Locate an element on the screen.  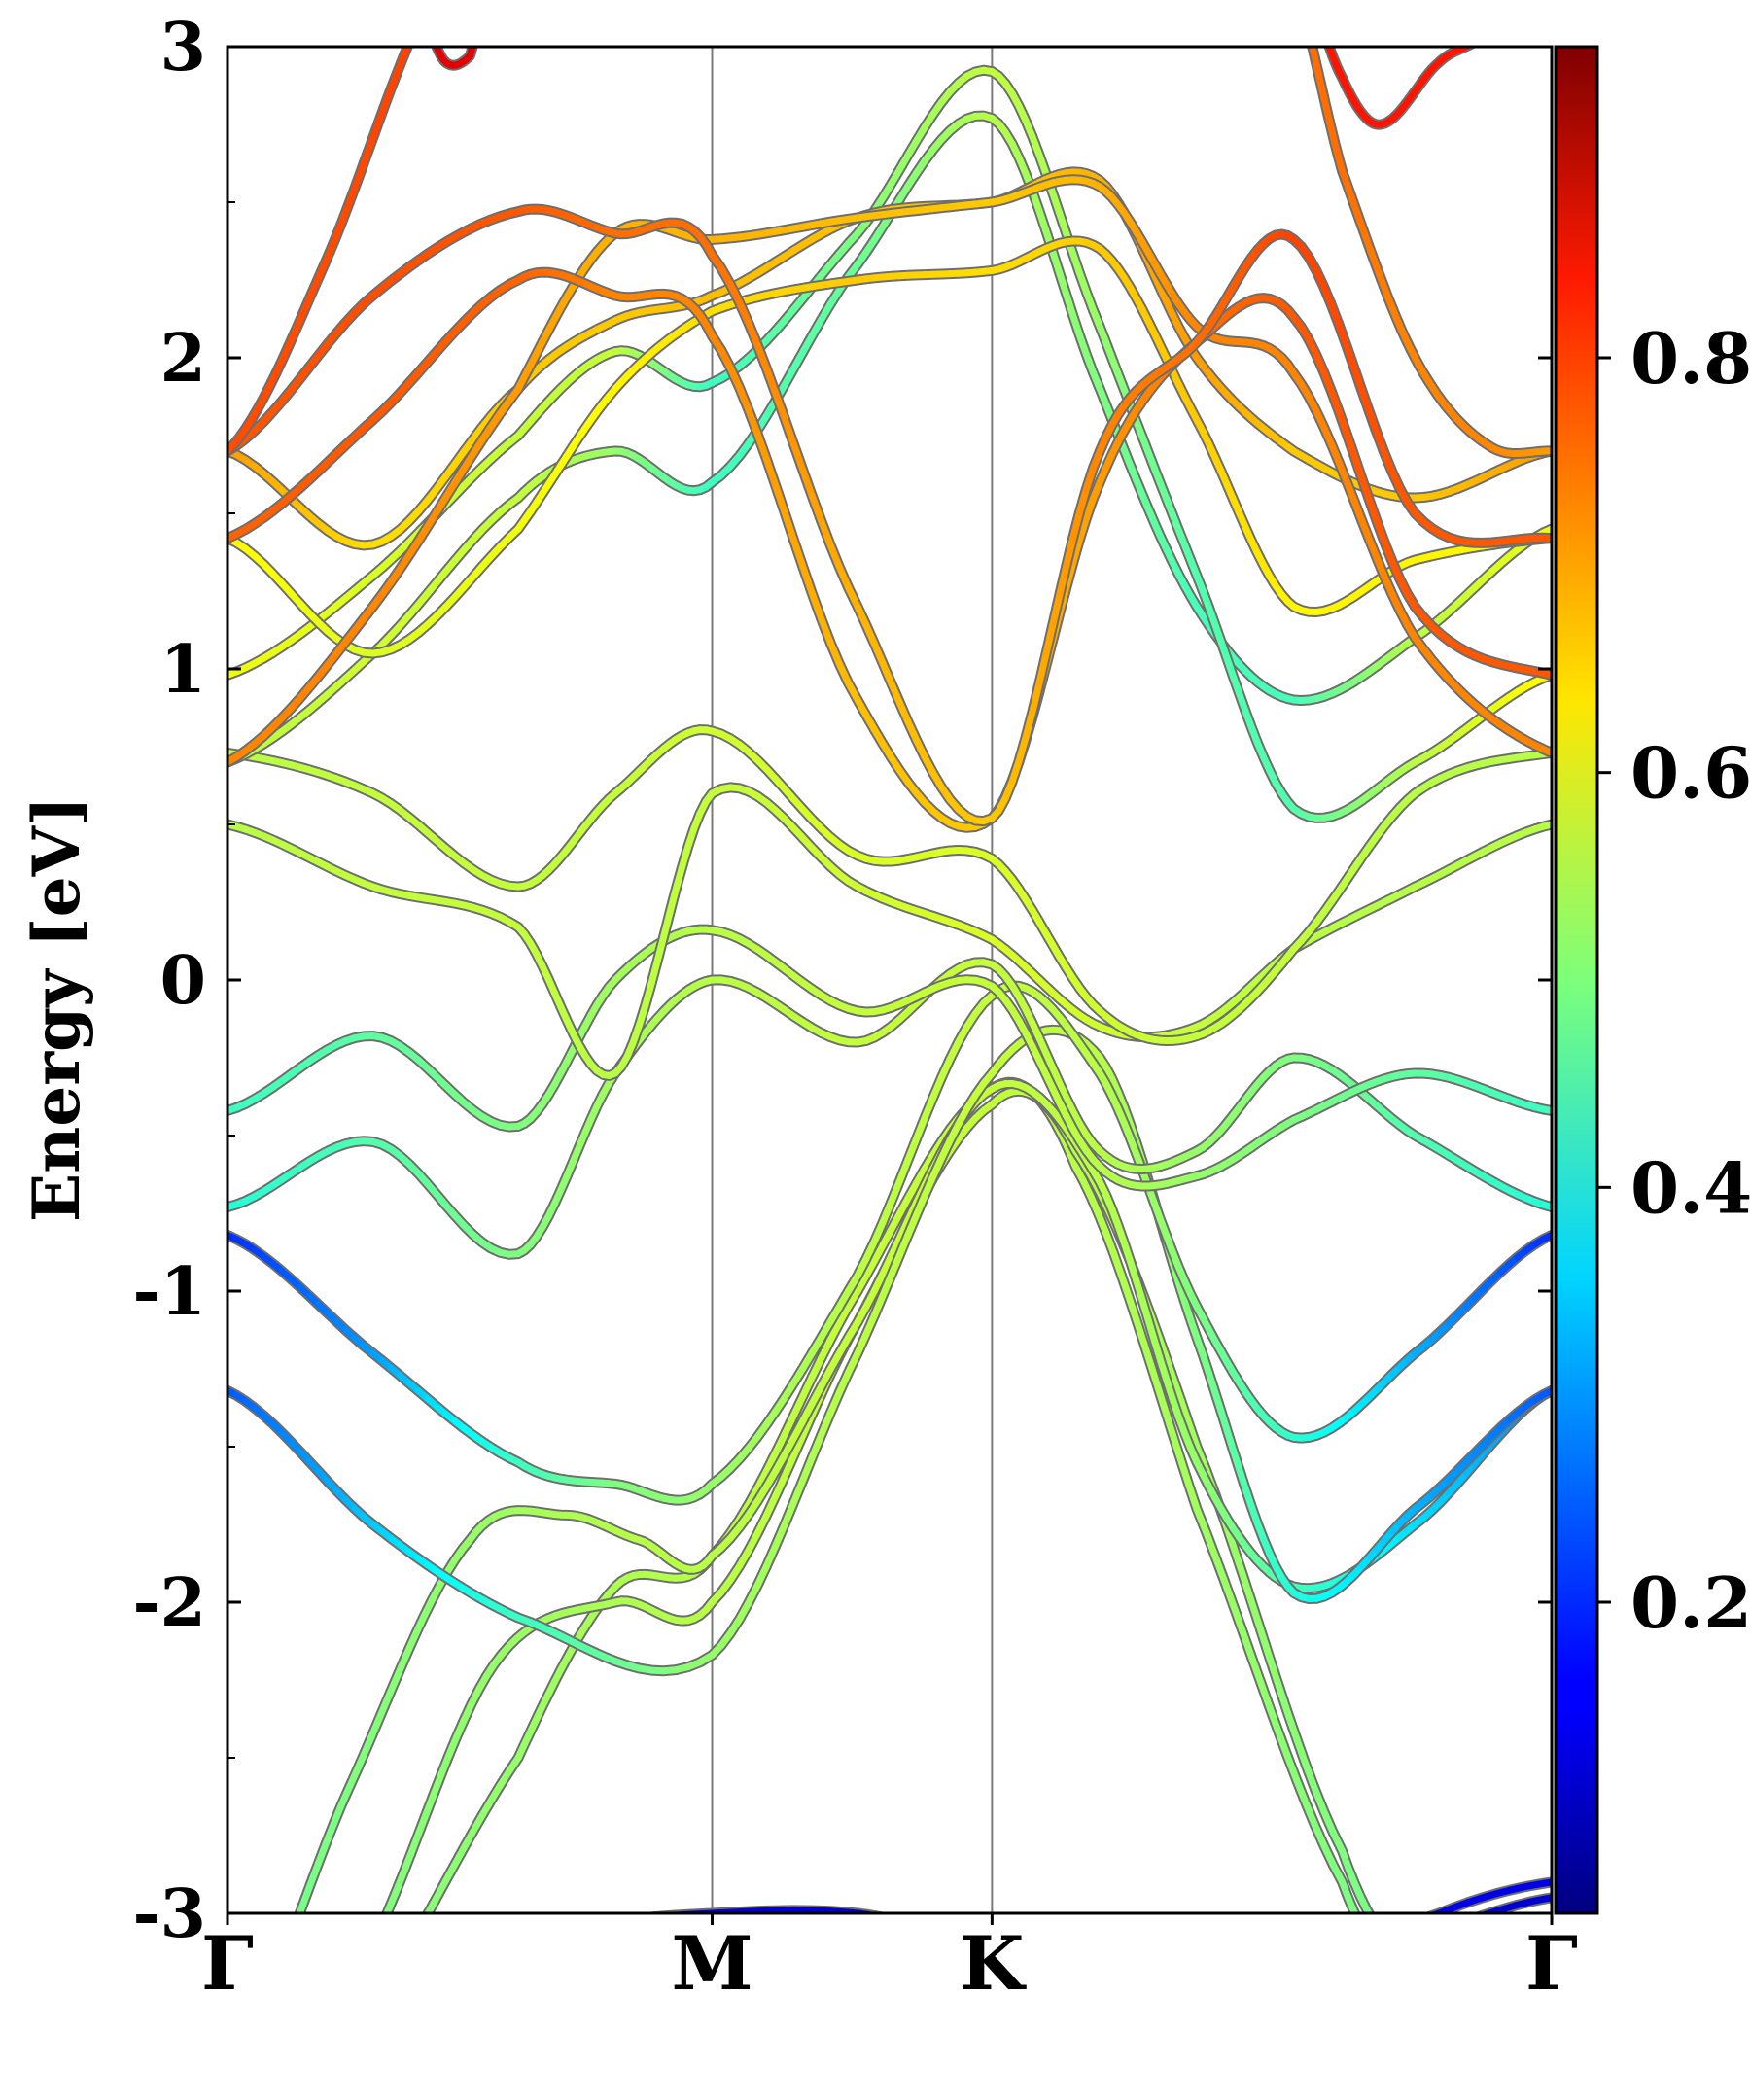
x-tick-label: M is located at coordinates (711, 1963).